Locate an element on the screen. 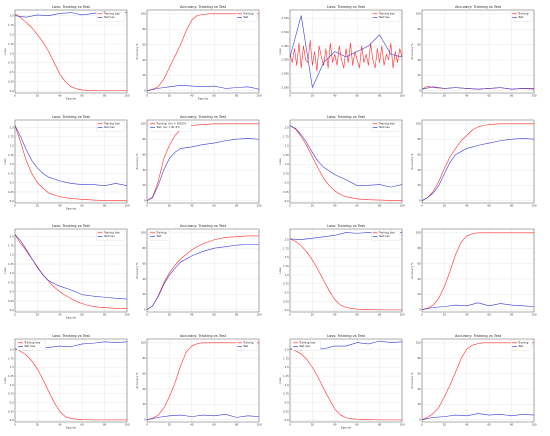 The image size is (550, 436). y-tick-label: 2.305 is located at coordinates (285, 46).